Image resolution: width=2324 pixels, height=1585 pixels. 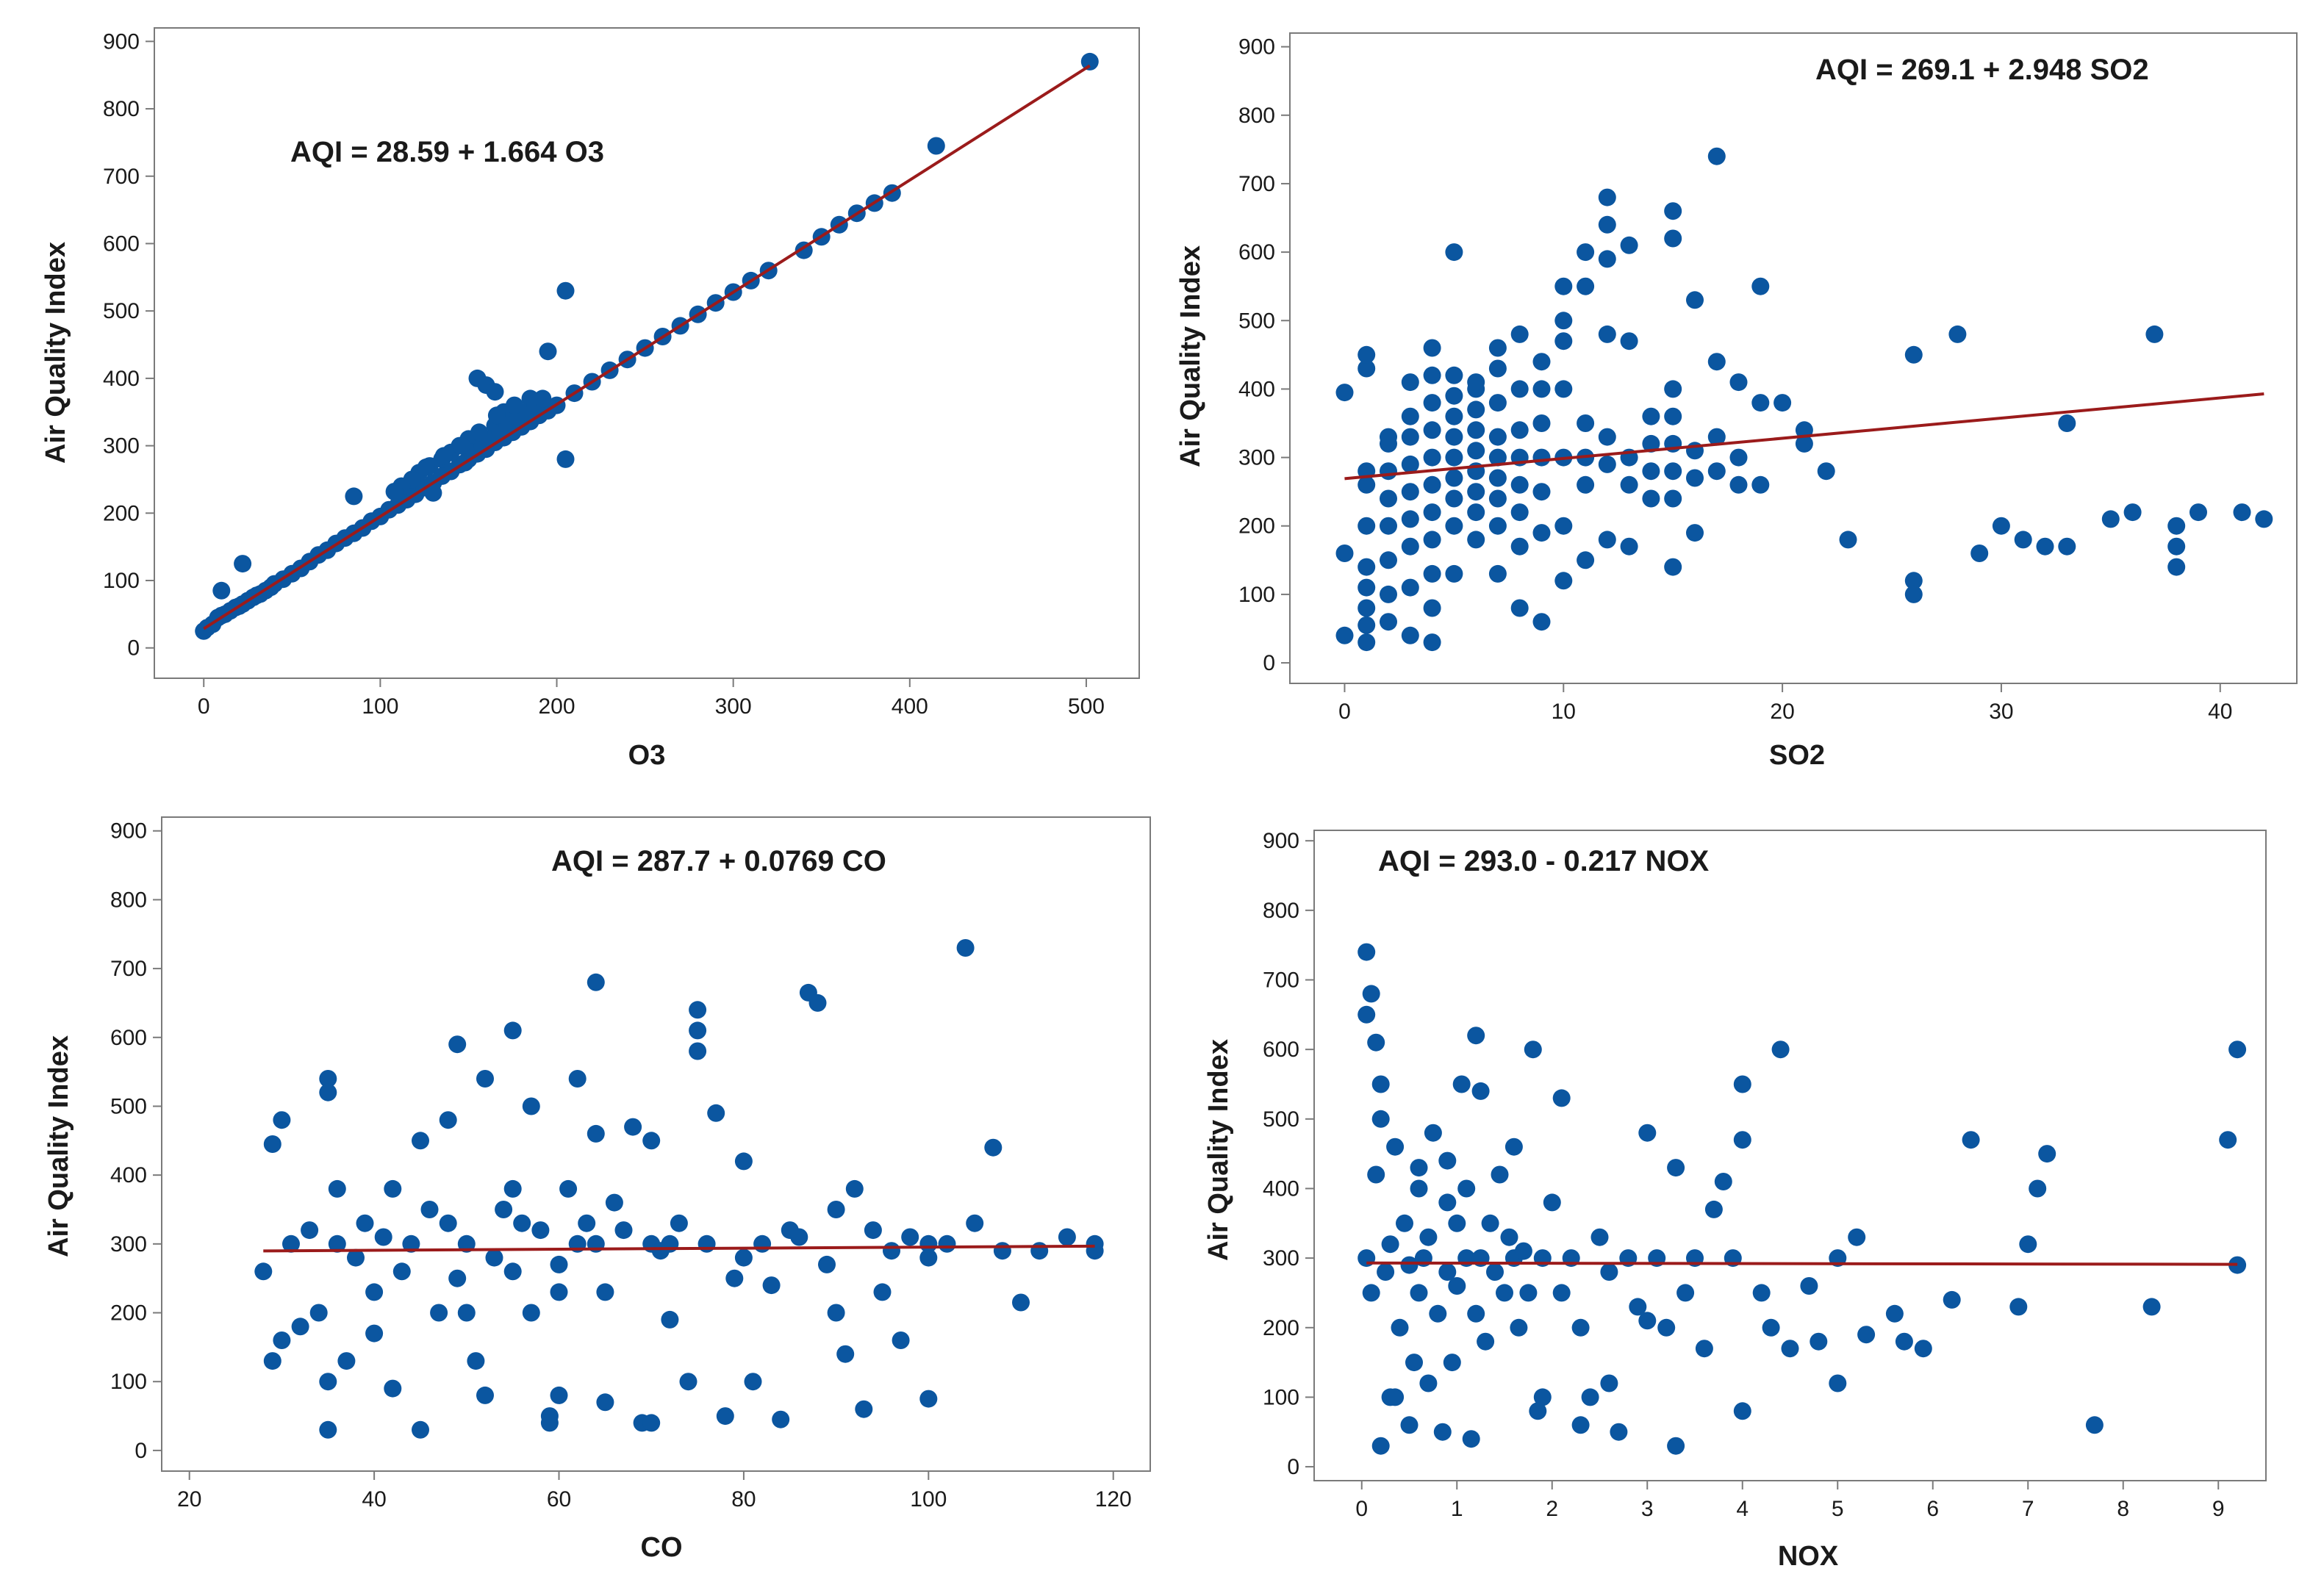 What do you see at coordinates (910, 706) in the screenshot?
I see `x-tick-label-o3: 400` at bounding box center [910, 706].